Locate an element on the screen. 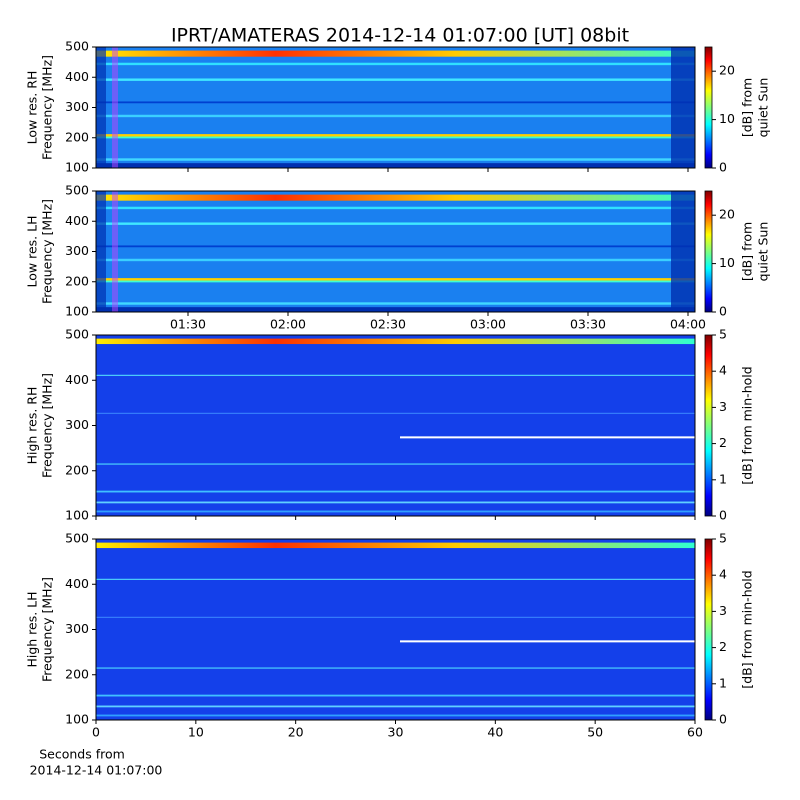 Image resolution: width=800 pixels, height=800 pixels. x-tick-label: 60 is located at coordinates (695, 732).